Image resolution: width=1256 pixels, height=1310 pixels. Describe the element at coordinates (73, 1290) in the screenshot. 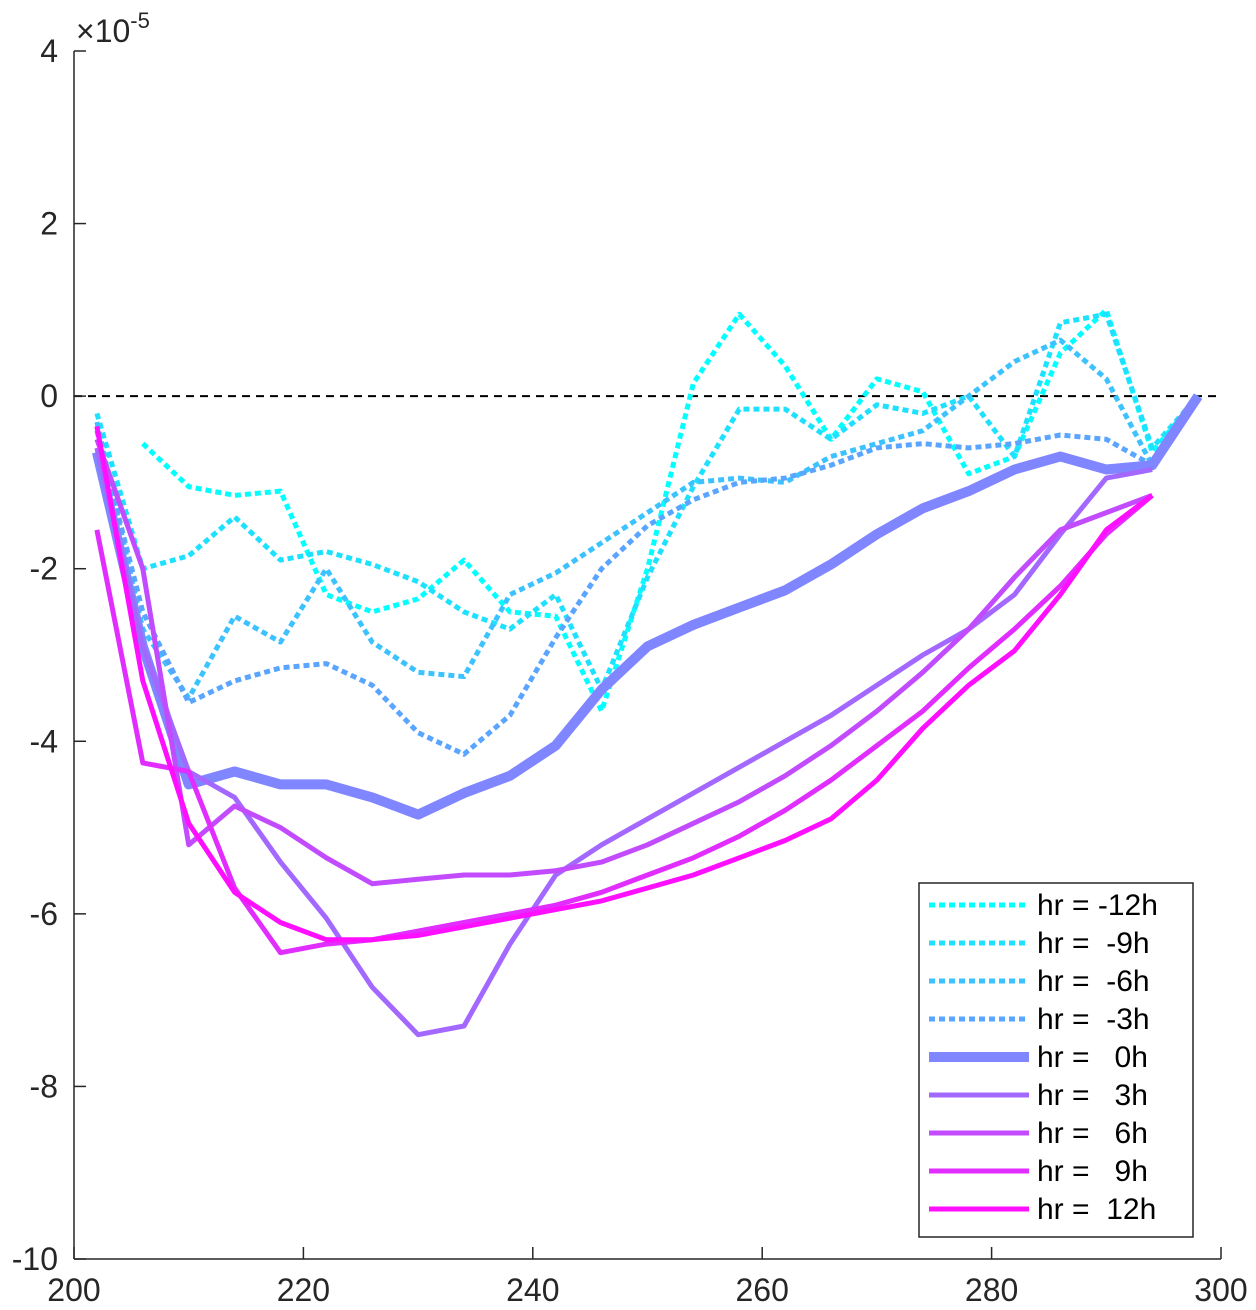

I see `x-tick-label: 200` at that location.